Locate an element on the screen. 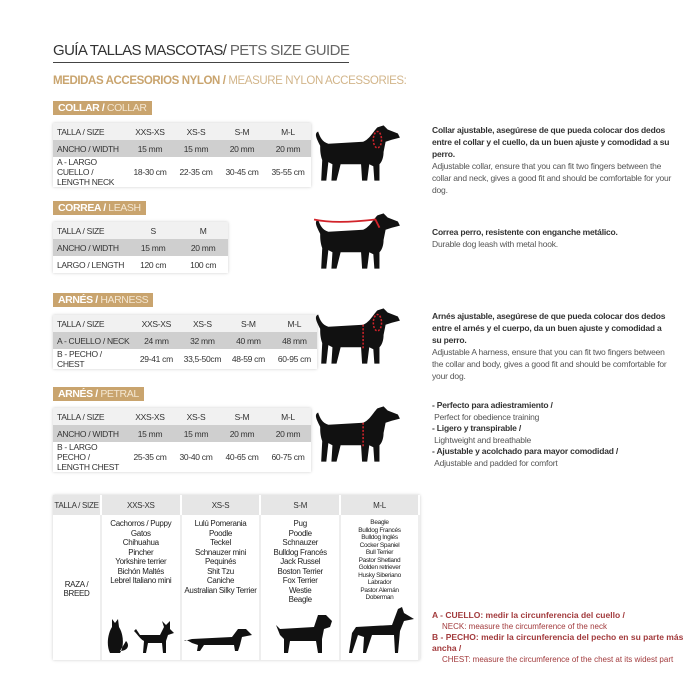  subtitle-es: MEDIDAS ACCESORIOS NYLON / is located at coordinates (139, 81).